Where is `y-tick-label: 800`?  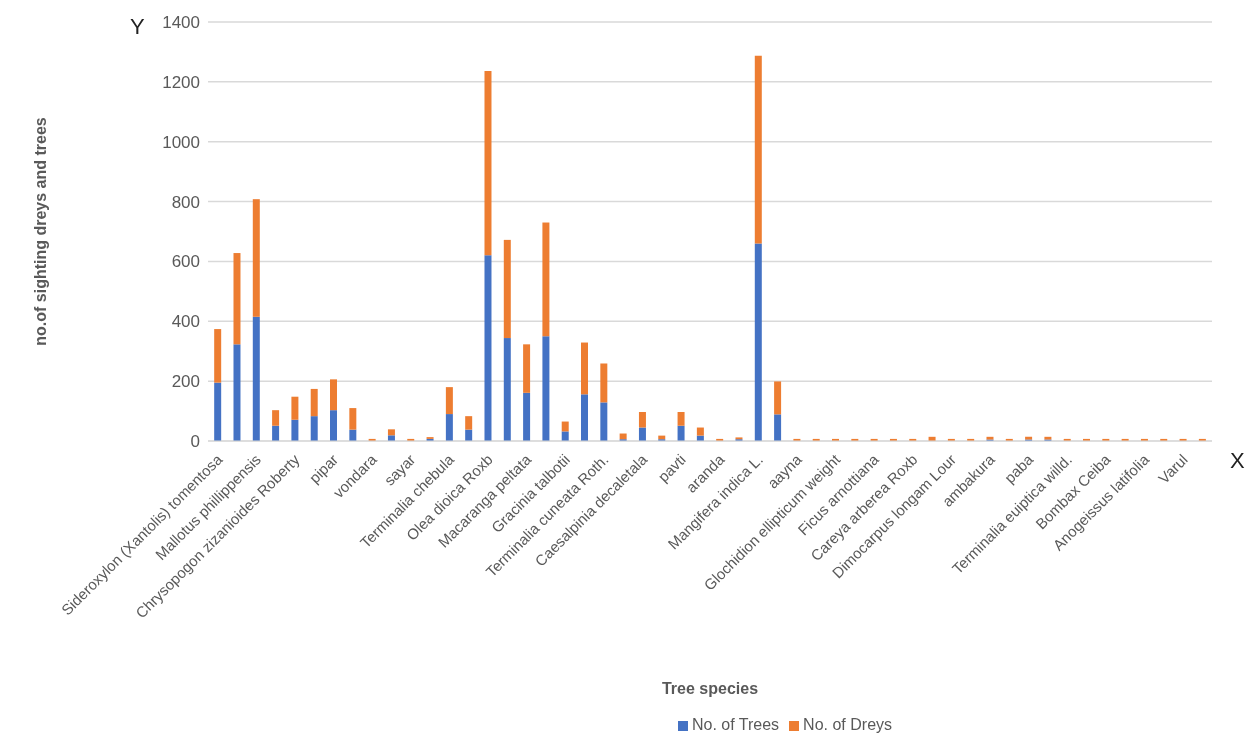
y-tick-label: 800 is located at coordinates (185, 202).